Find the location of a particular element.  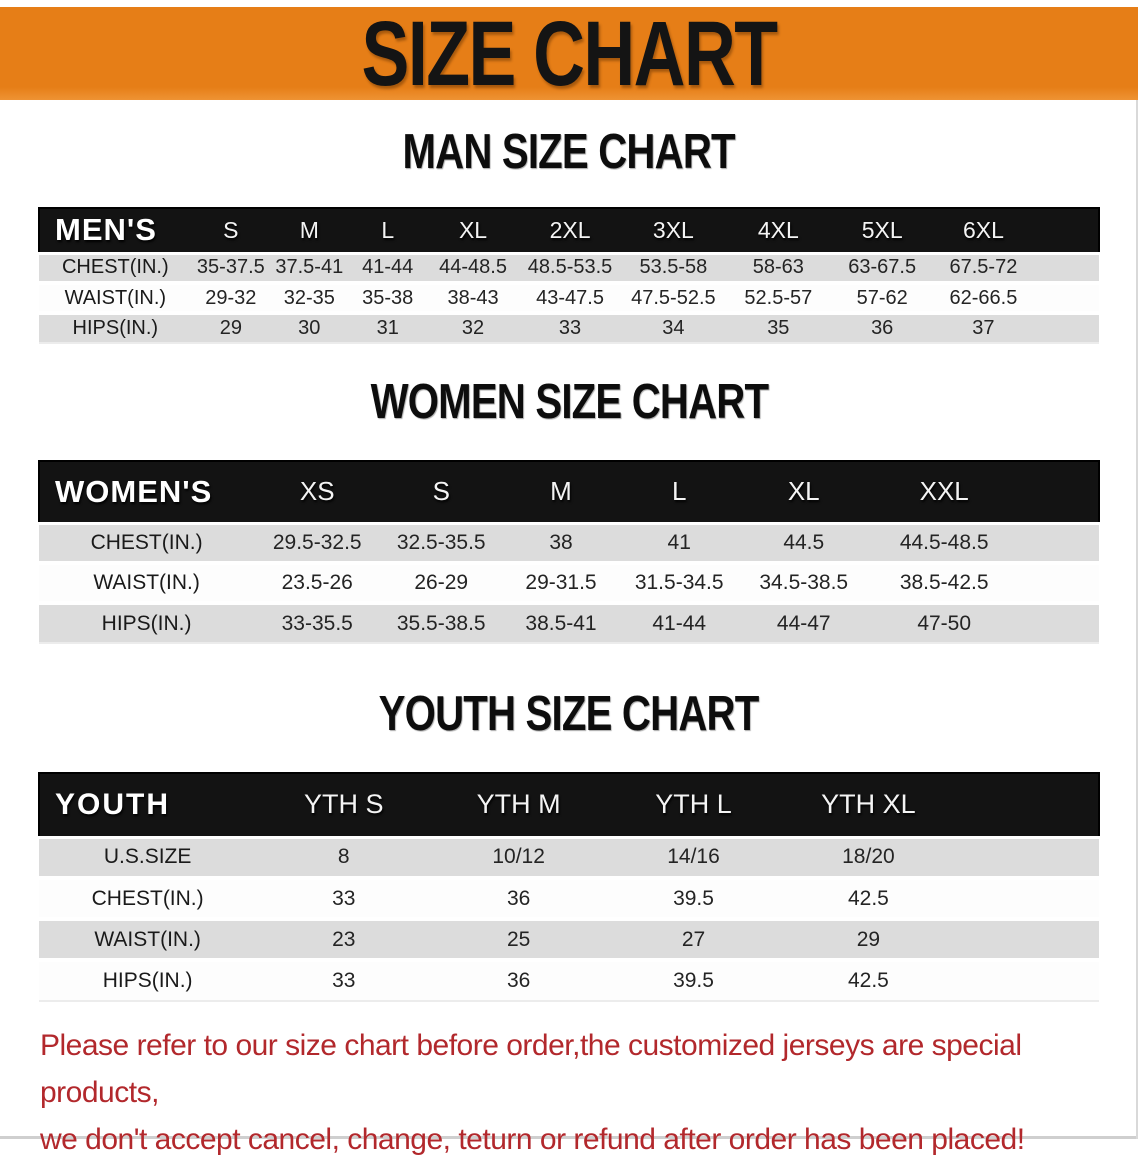

size-value: 58-63 is located at coordinates (778, 268).